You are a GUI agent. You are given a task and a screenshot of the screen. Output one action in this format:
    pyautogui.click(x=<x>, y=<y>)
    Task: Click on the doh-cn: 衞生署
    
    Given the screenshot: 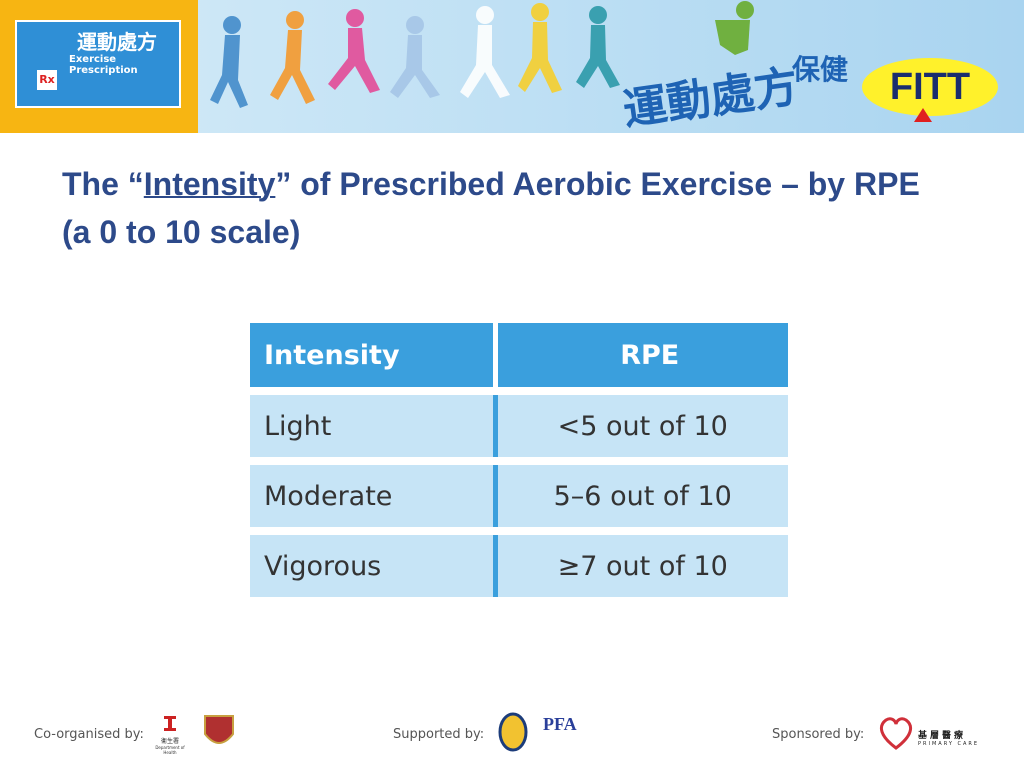 What is the action you would take?
    pyautogui.click(x=169, y=741)
    